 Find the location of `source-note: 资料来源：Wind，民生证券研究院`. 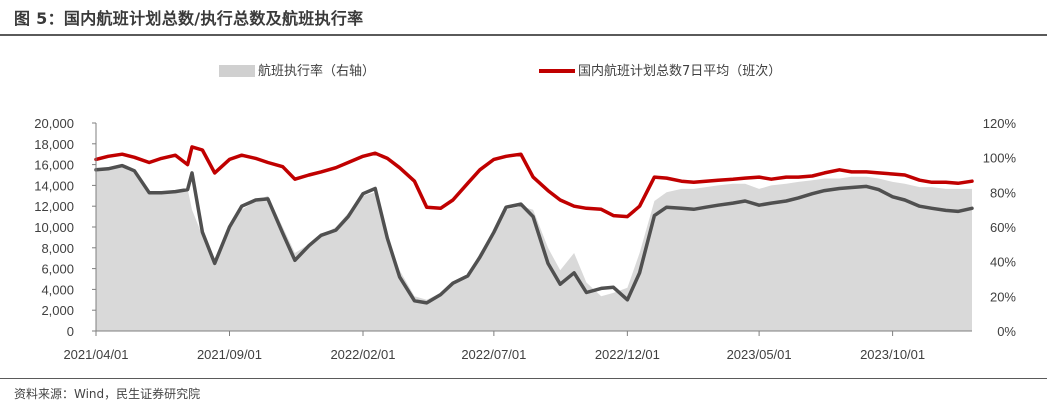

source-note: 资料来源：Wind，民生证券研究院 is located at coordinates (107, 394).